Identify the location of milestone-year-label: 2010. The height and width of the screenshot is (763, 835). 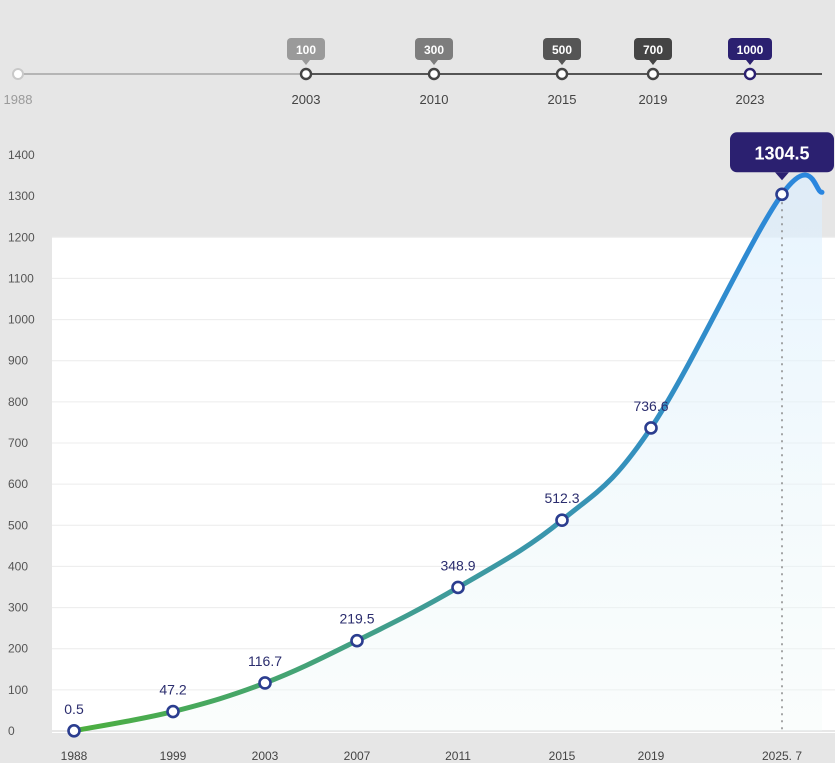
(434, 99).